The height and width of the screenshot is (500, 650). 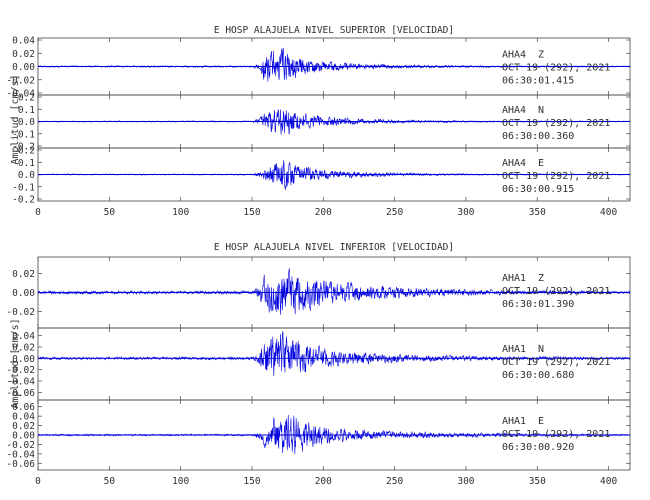 I want to click on time-label: 06:30:00.920, so click(x=538, y=447).